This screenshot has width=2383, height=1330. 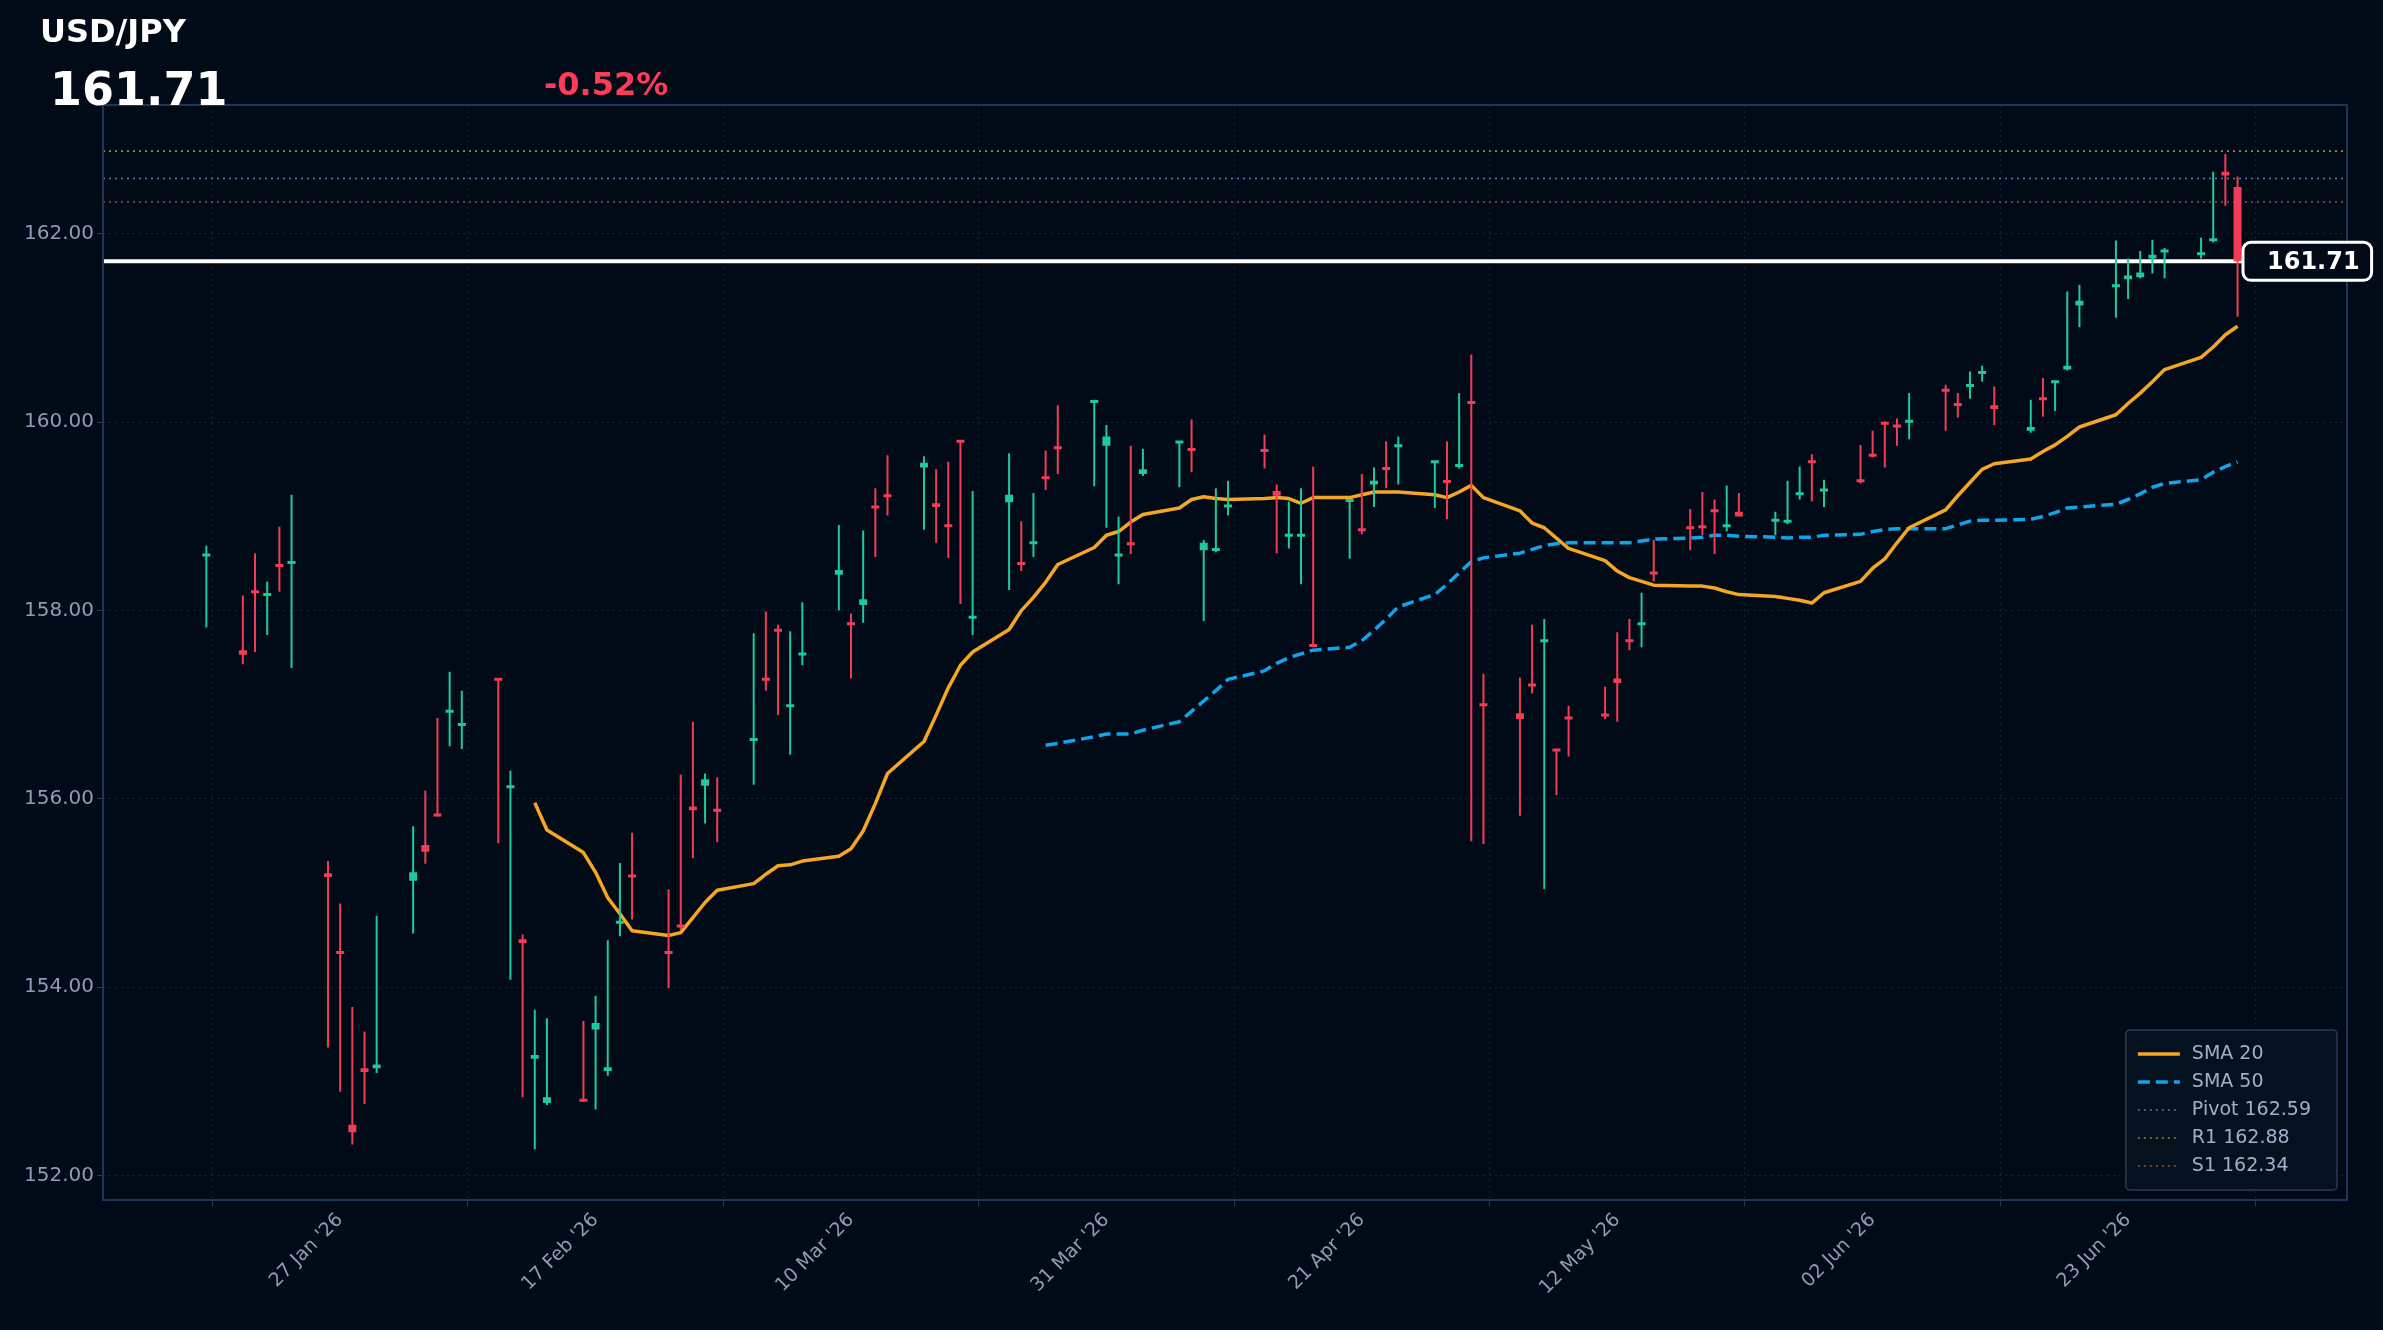 What do you see at coordinates (1069, 1251) in the screenshot?
I see `x-tick-label: 31 Mar '26` at bounding box center [1069, 1251].